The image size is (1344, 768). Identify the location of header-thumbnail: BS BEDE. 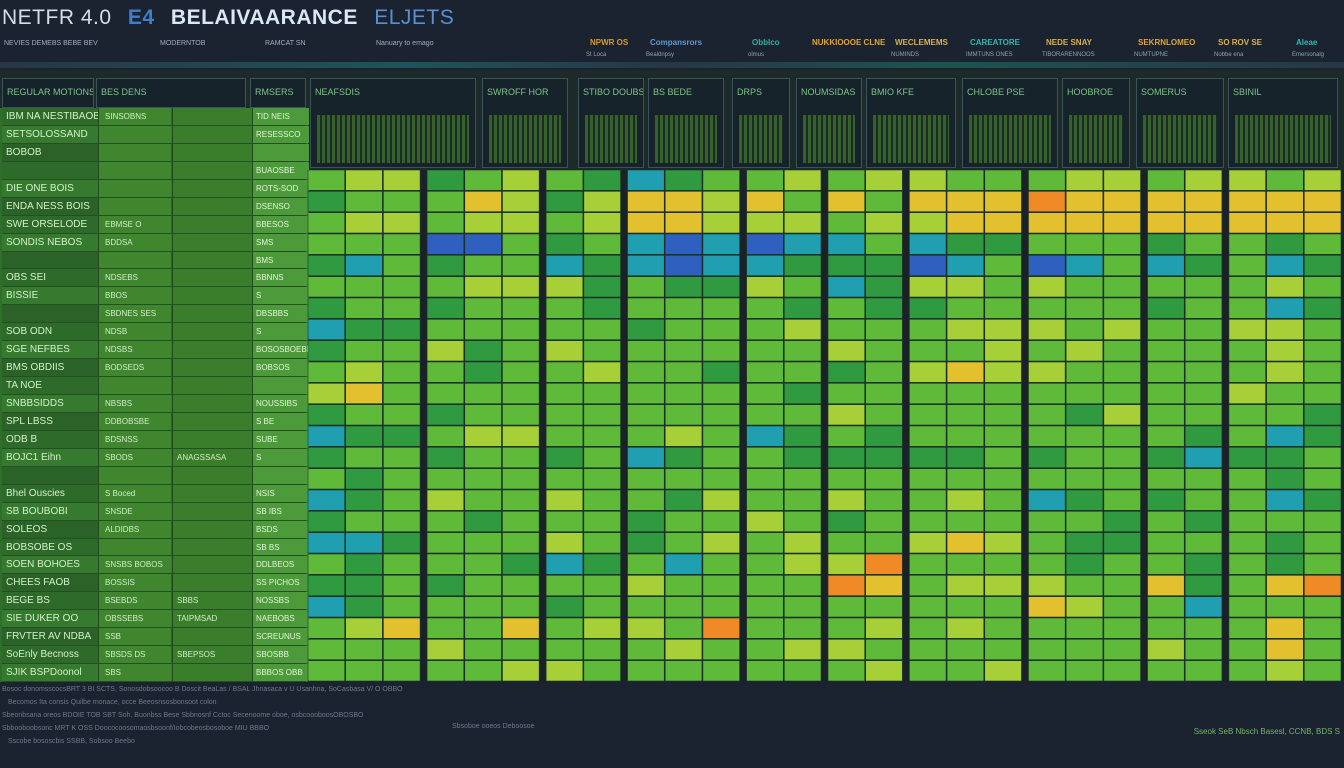
(686, 123).